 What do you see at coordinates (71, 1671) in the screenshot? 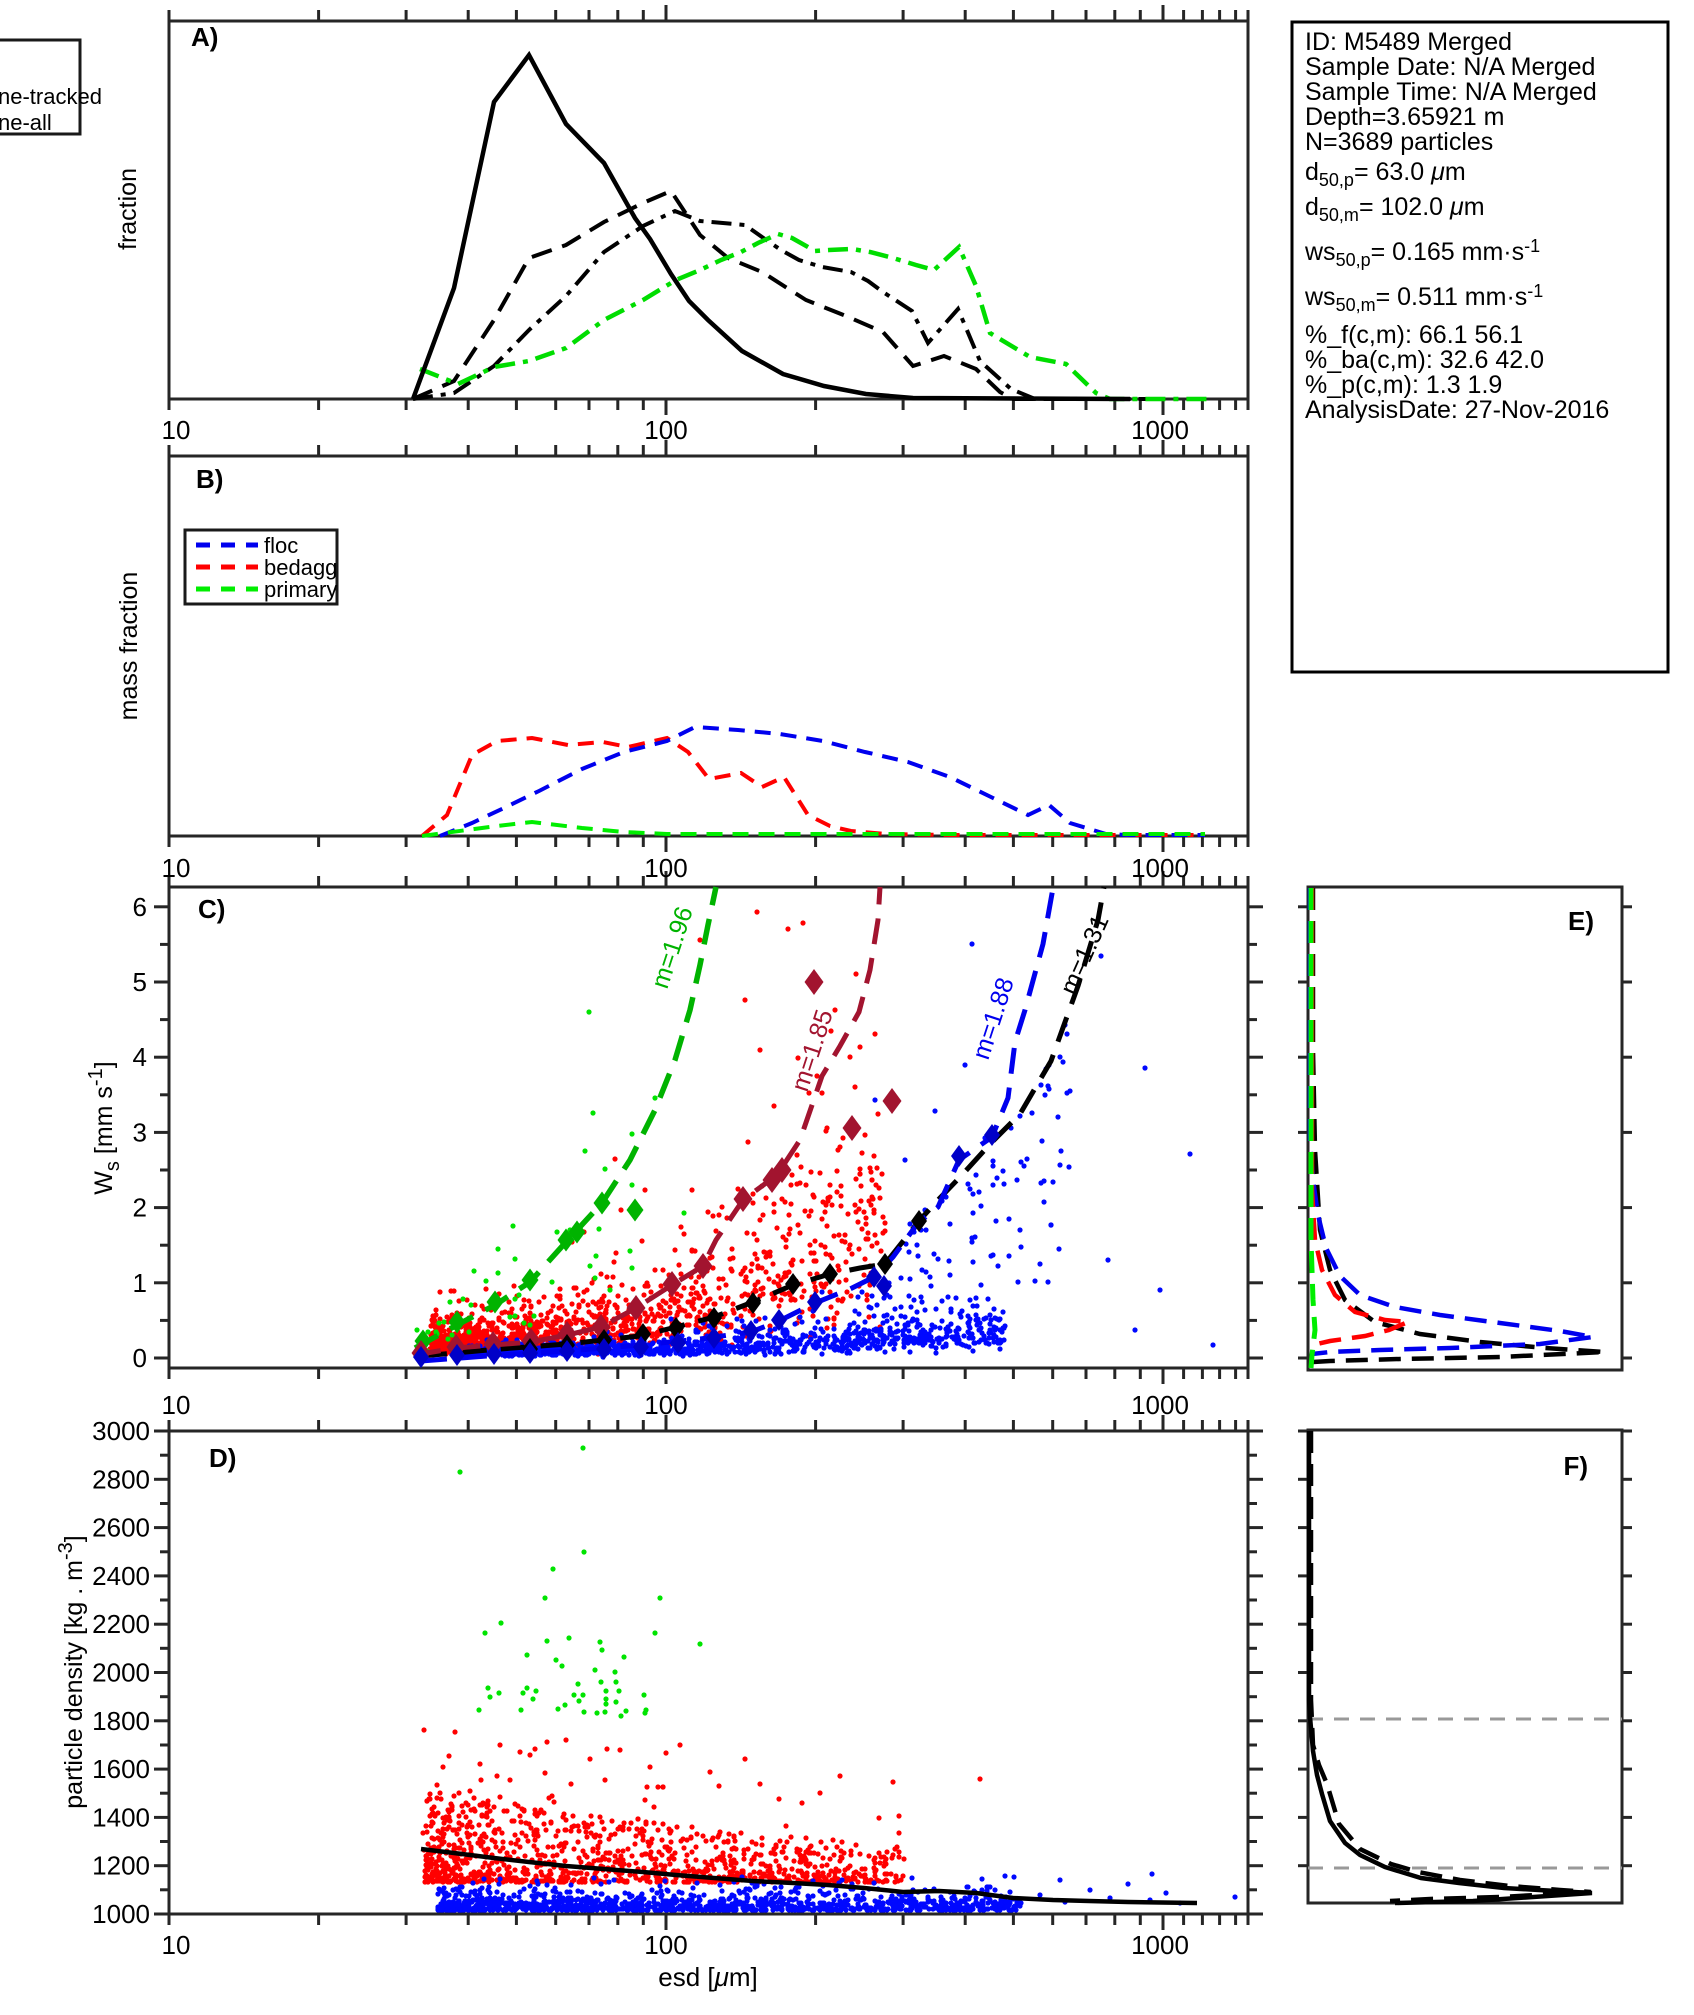
I see `svg-text: particle density [kg . m-3]` at bounding box center [71, 1671].